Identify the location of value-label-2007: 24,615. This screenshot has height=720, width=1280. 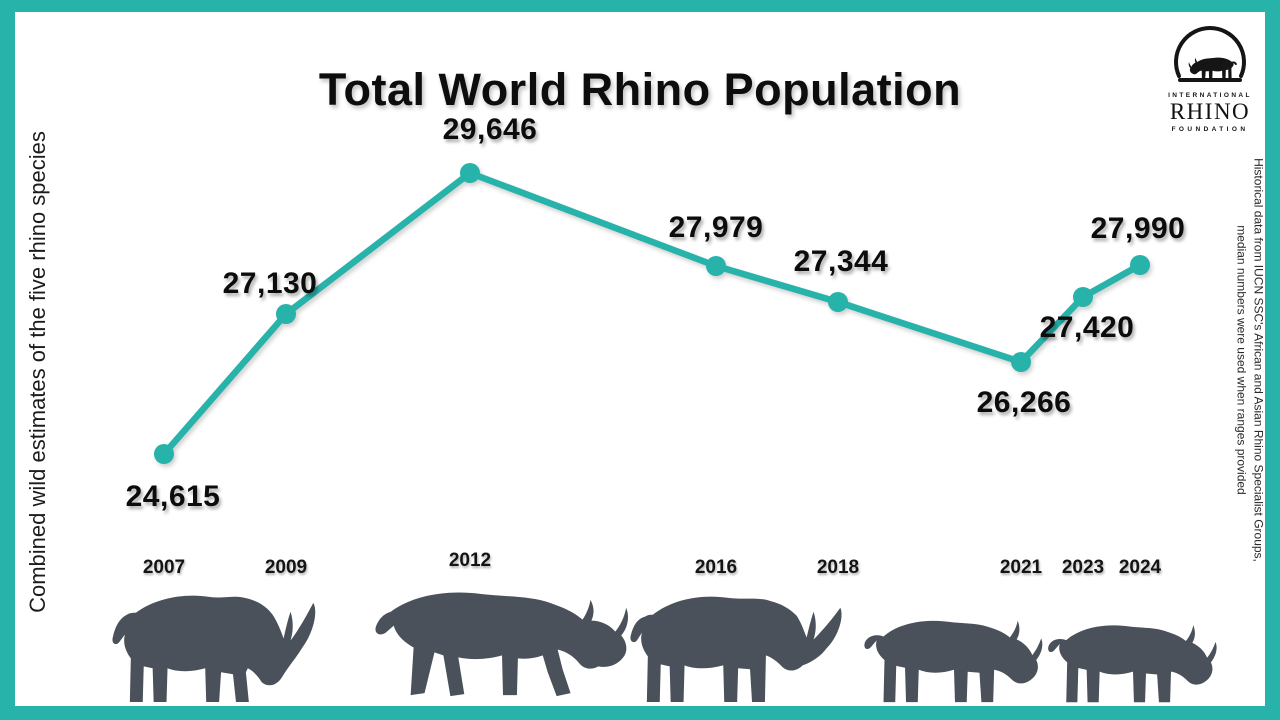
(173, 496).